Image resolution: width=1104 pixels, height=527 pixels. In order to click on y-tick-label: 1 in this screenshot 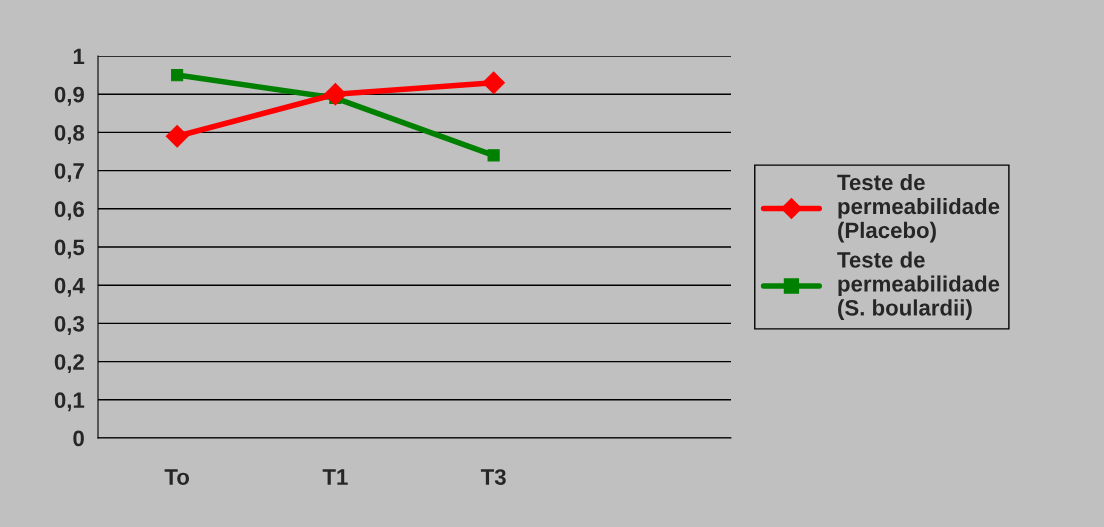, I will do `click(79, 56)`.